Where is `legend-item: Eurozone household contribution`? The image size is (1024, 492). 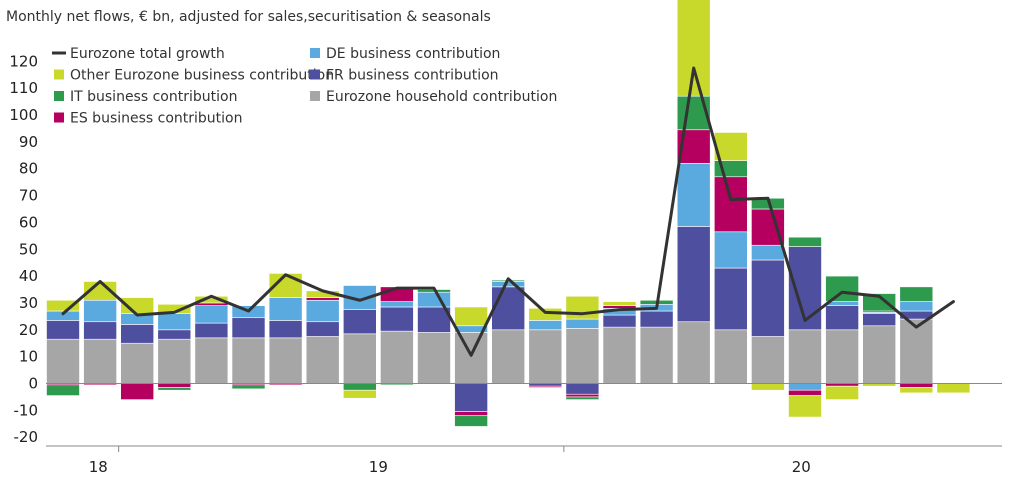 legend-item: Eurozone household contribution is located at coordinates (433, 97).